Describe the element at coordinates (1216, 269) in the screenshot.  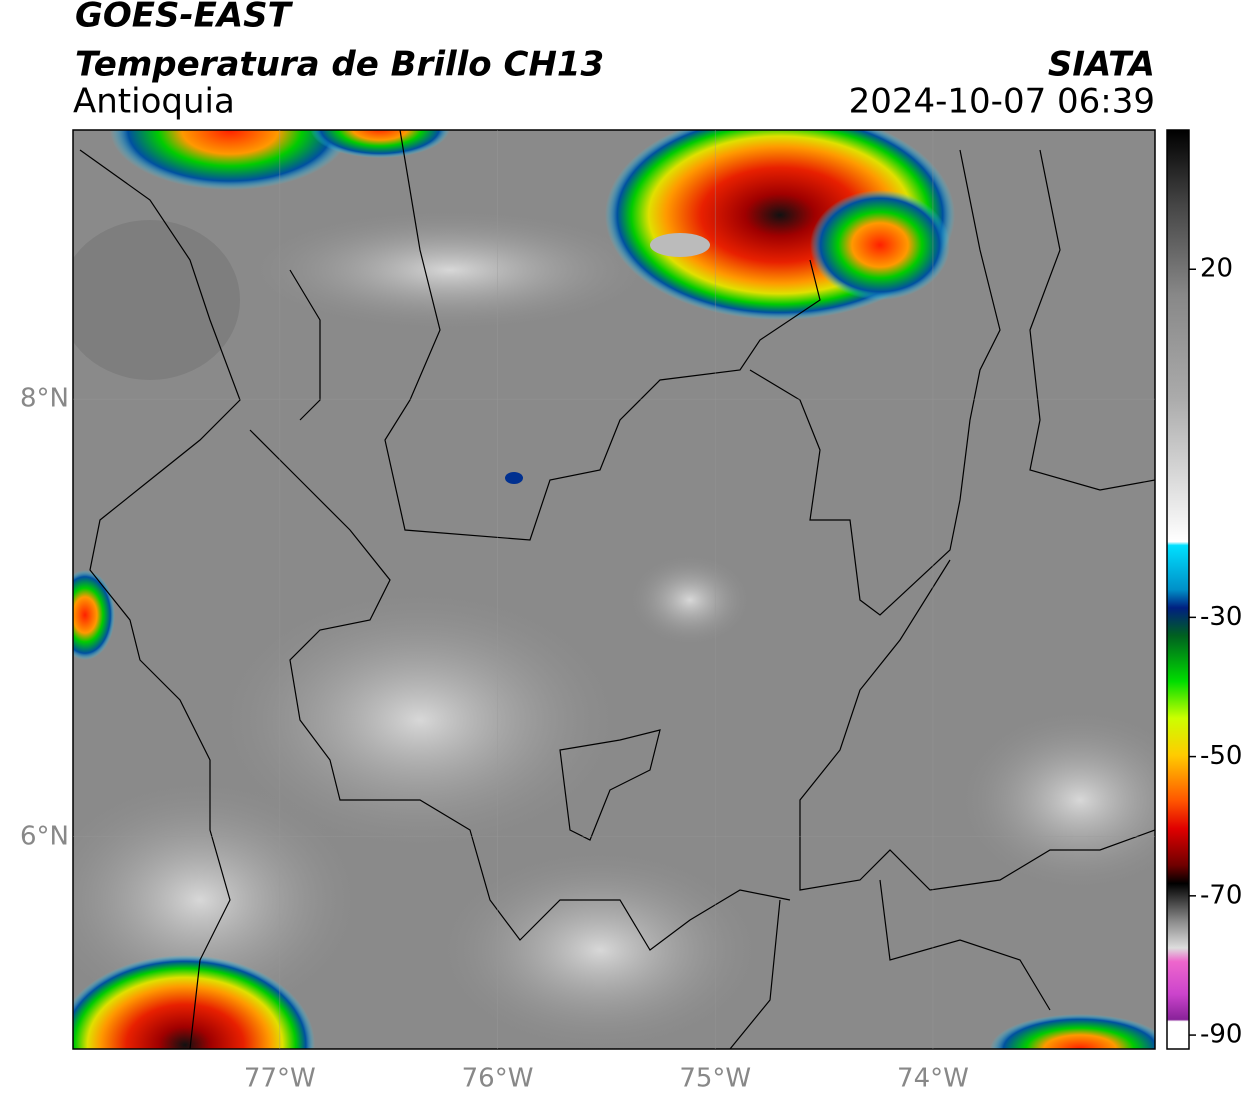
I see `colorbar-tick-label: 20` at that location.